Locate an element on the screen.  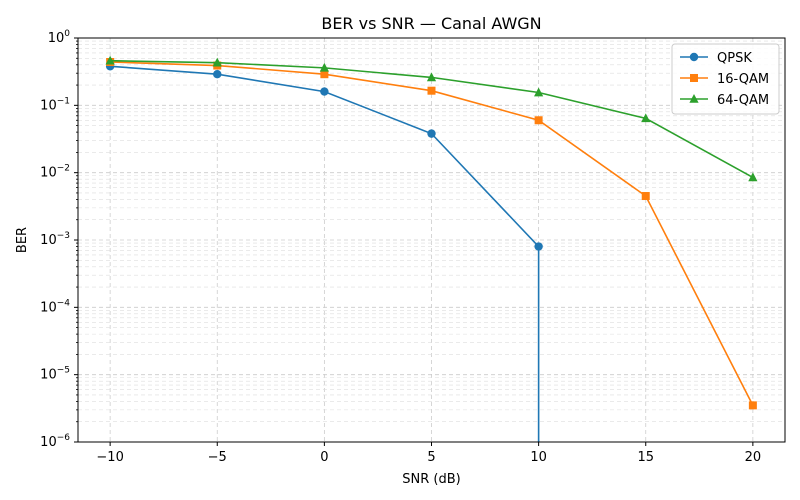
legend-label-64-qam: 64-QAM is located at coordinates (743, 100).